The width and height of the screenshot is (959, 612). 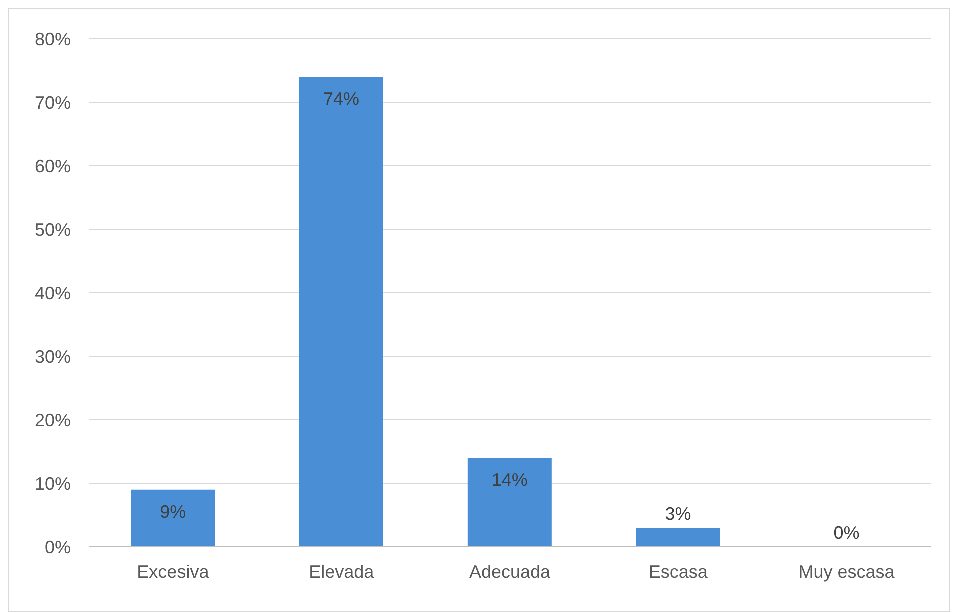 I want to click on x-tick-label: Elevada, so click(x=342, y=572).